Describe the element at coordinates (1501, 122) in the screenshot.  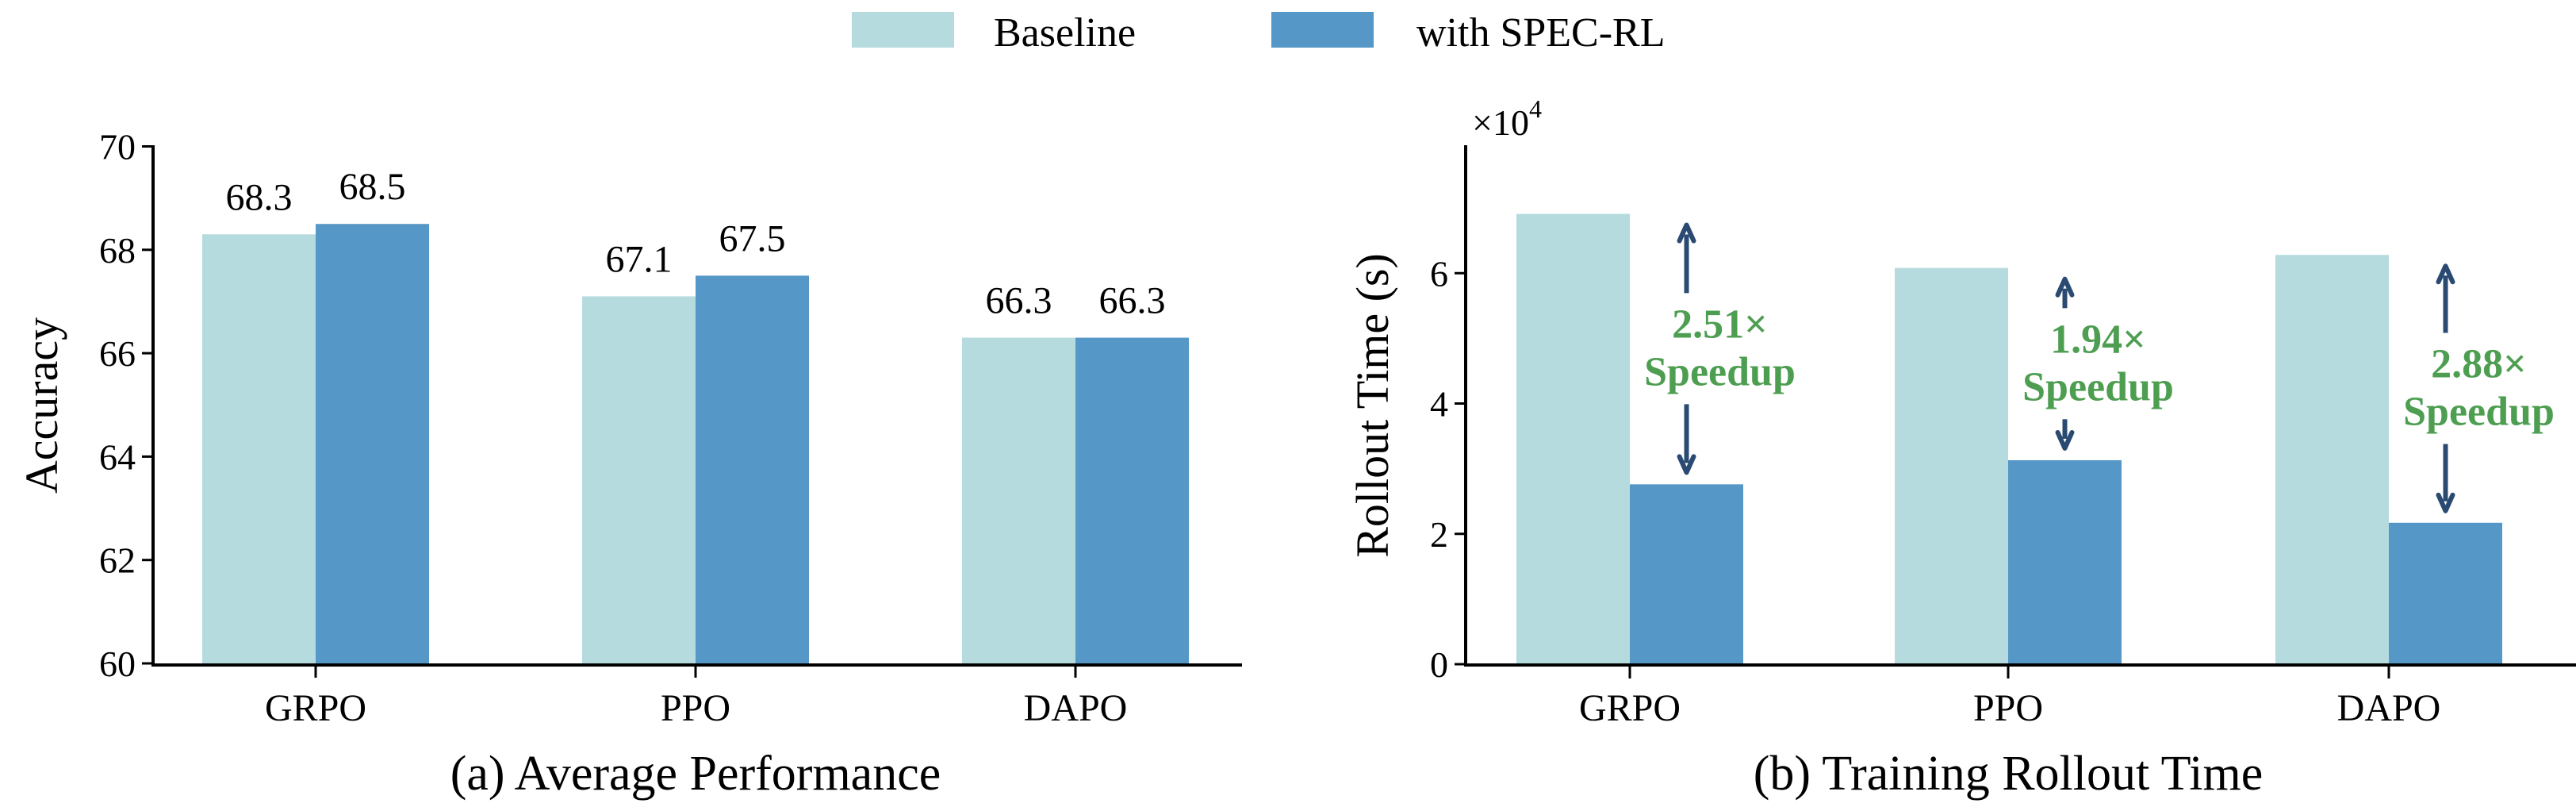
I see `y-scale-base: ×10` at that location.